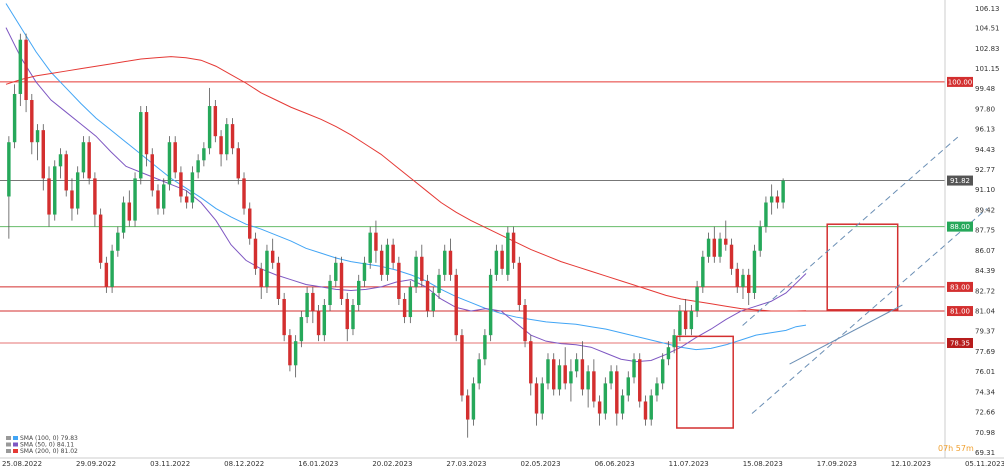 This screenshot has height=472, width=1004. Describe the element at coordinates (985, 170) in the screenshot. I see `y-tick-label: 92.77` at that location.